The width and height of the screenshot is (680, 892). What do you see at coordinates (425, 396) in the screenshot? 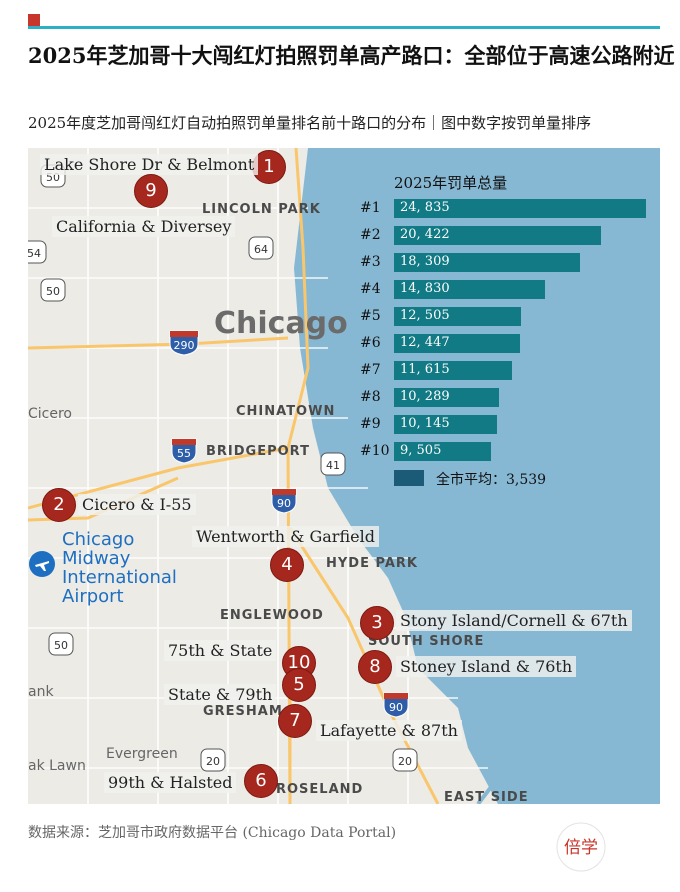
I see `bar-value-label: 10, 289` at bounding box center [425, 396].